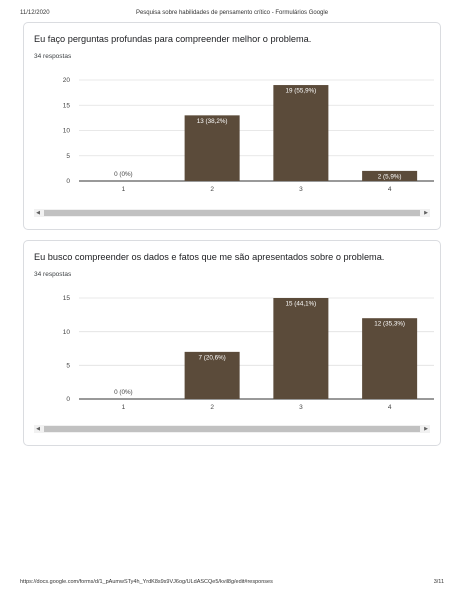 The image size is (464, 600). I want to click on data-label: 19 (55,9%), so click(300, 91).